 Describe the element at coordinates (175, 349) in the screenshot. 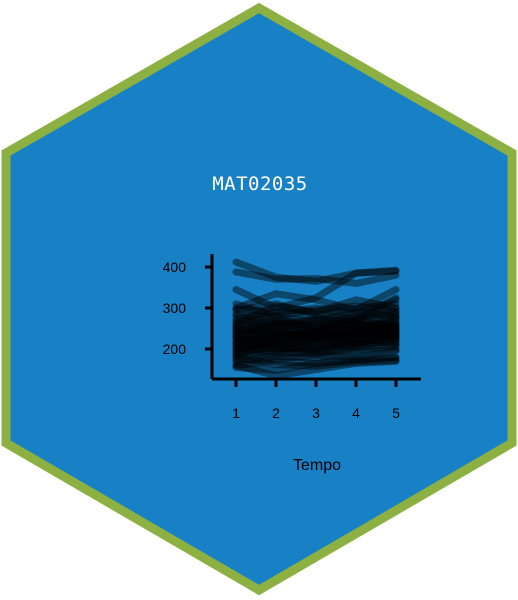

I see `y-tick-label: 200` at that location.